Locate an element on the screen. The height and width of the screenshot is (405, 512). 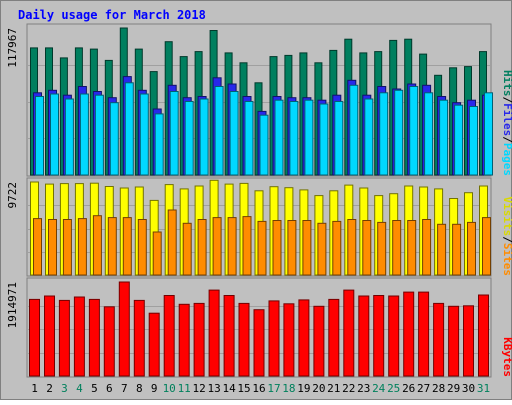
legend-item-hits: Hits is located at coordinates (506, 83).